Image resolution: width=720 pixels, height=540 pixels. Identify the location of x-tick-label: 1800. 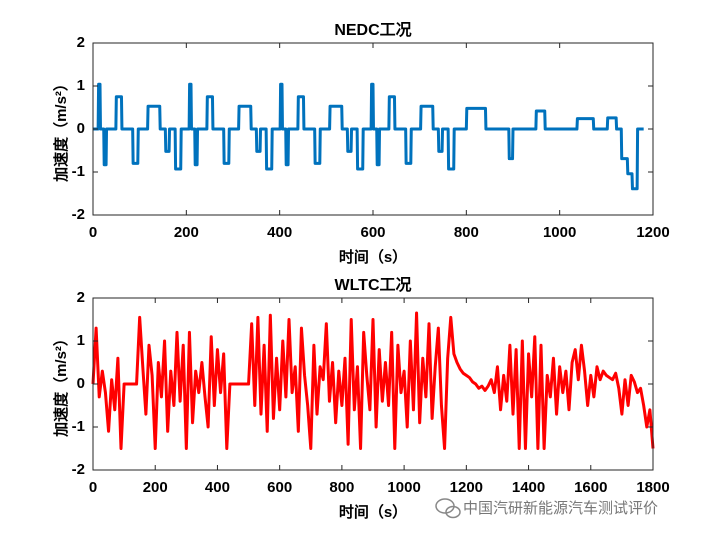
(652, 487).